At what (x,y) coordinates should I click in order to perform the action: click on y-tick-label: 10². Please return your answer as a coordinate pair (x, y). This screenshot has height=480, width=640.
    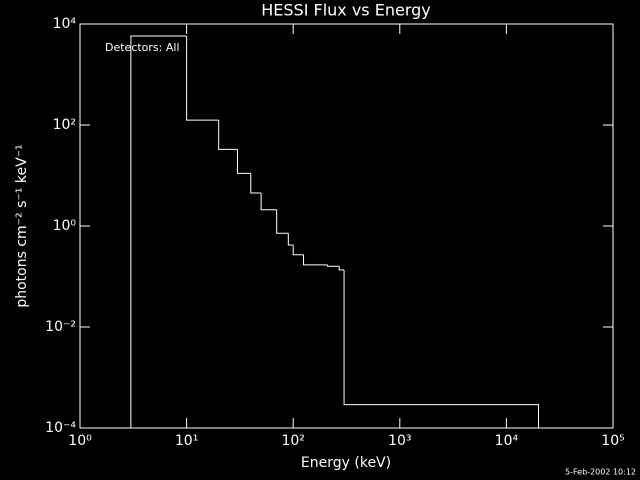
    Looking at the image, I should click on (64, 125).